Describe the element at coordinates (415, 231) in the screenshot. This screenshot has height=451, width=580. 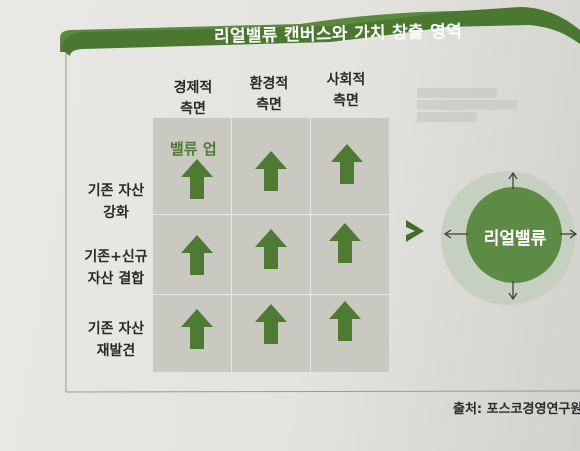
I see `chevron-right-icon` at that location.